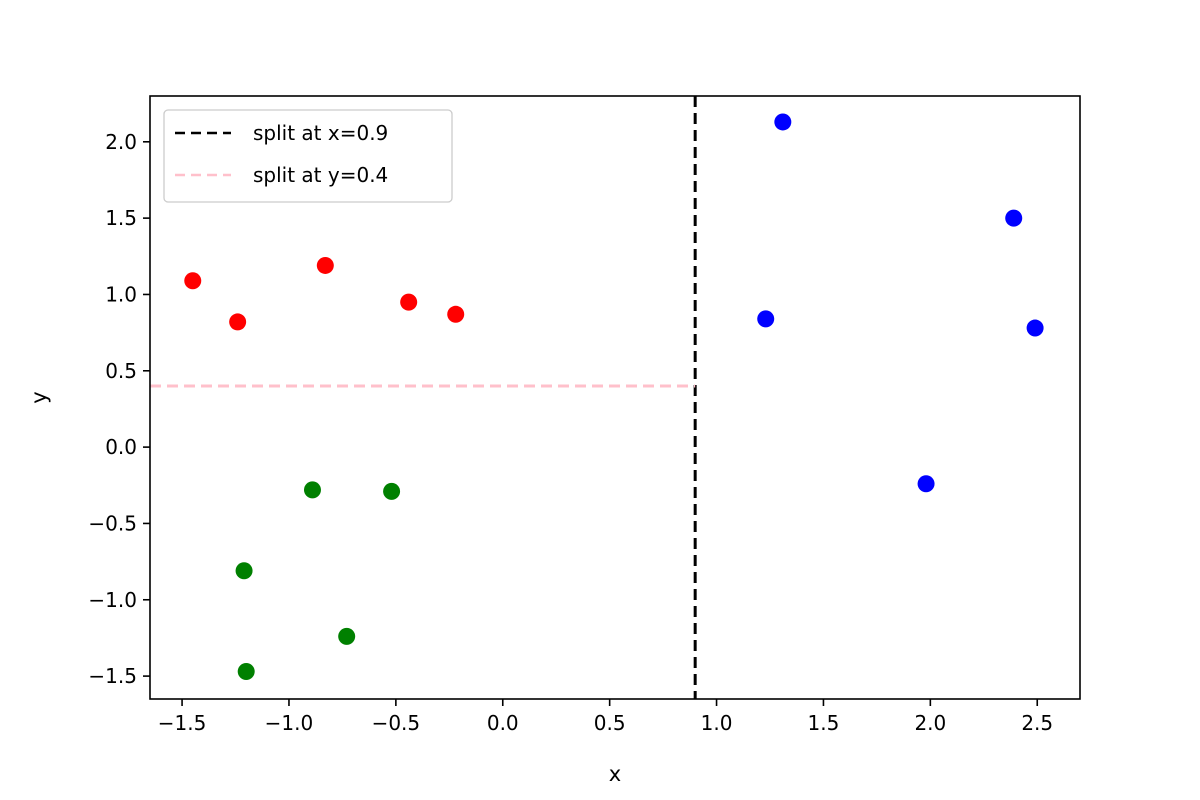  I want to click on y-tick-label: 0.5, so click(121, 371).